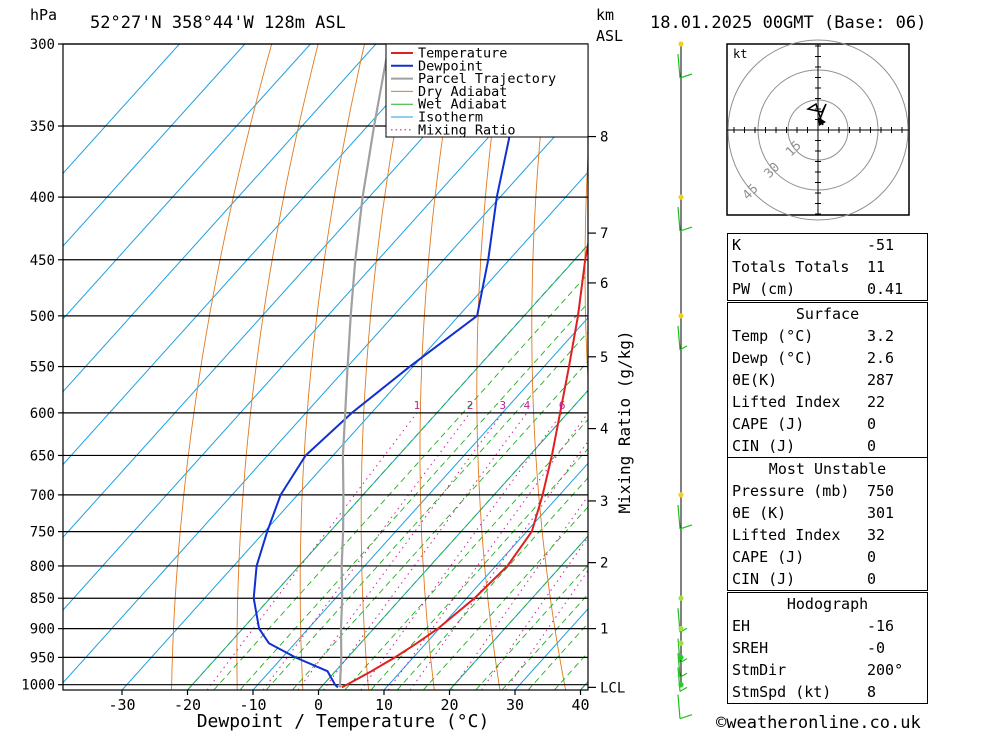 Image resolution: width=1000 pixels, height=733 pixels. I want to click on row-label: StmSpd (kt), so click(782, 692).